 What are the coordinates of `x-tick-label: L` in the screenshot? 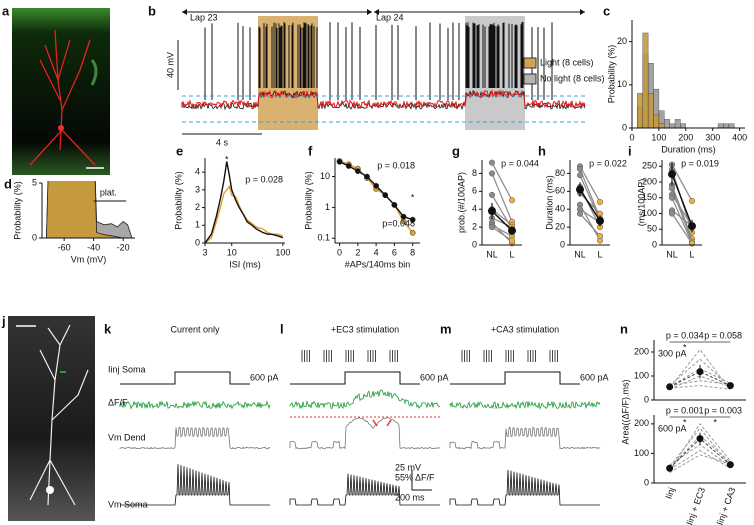 It's located at (691, 254).